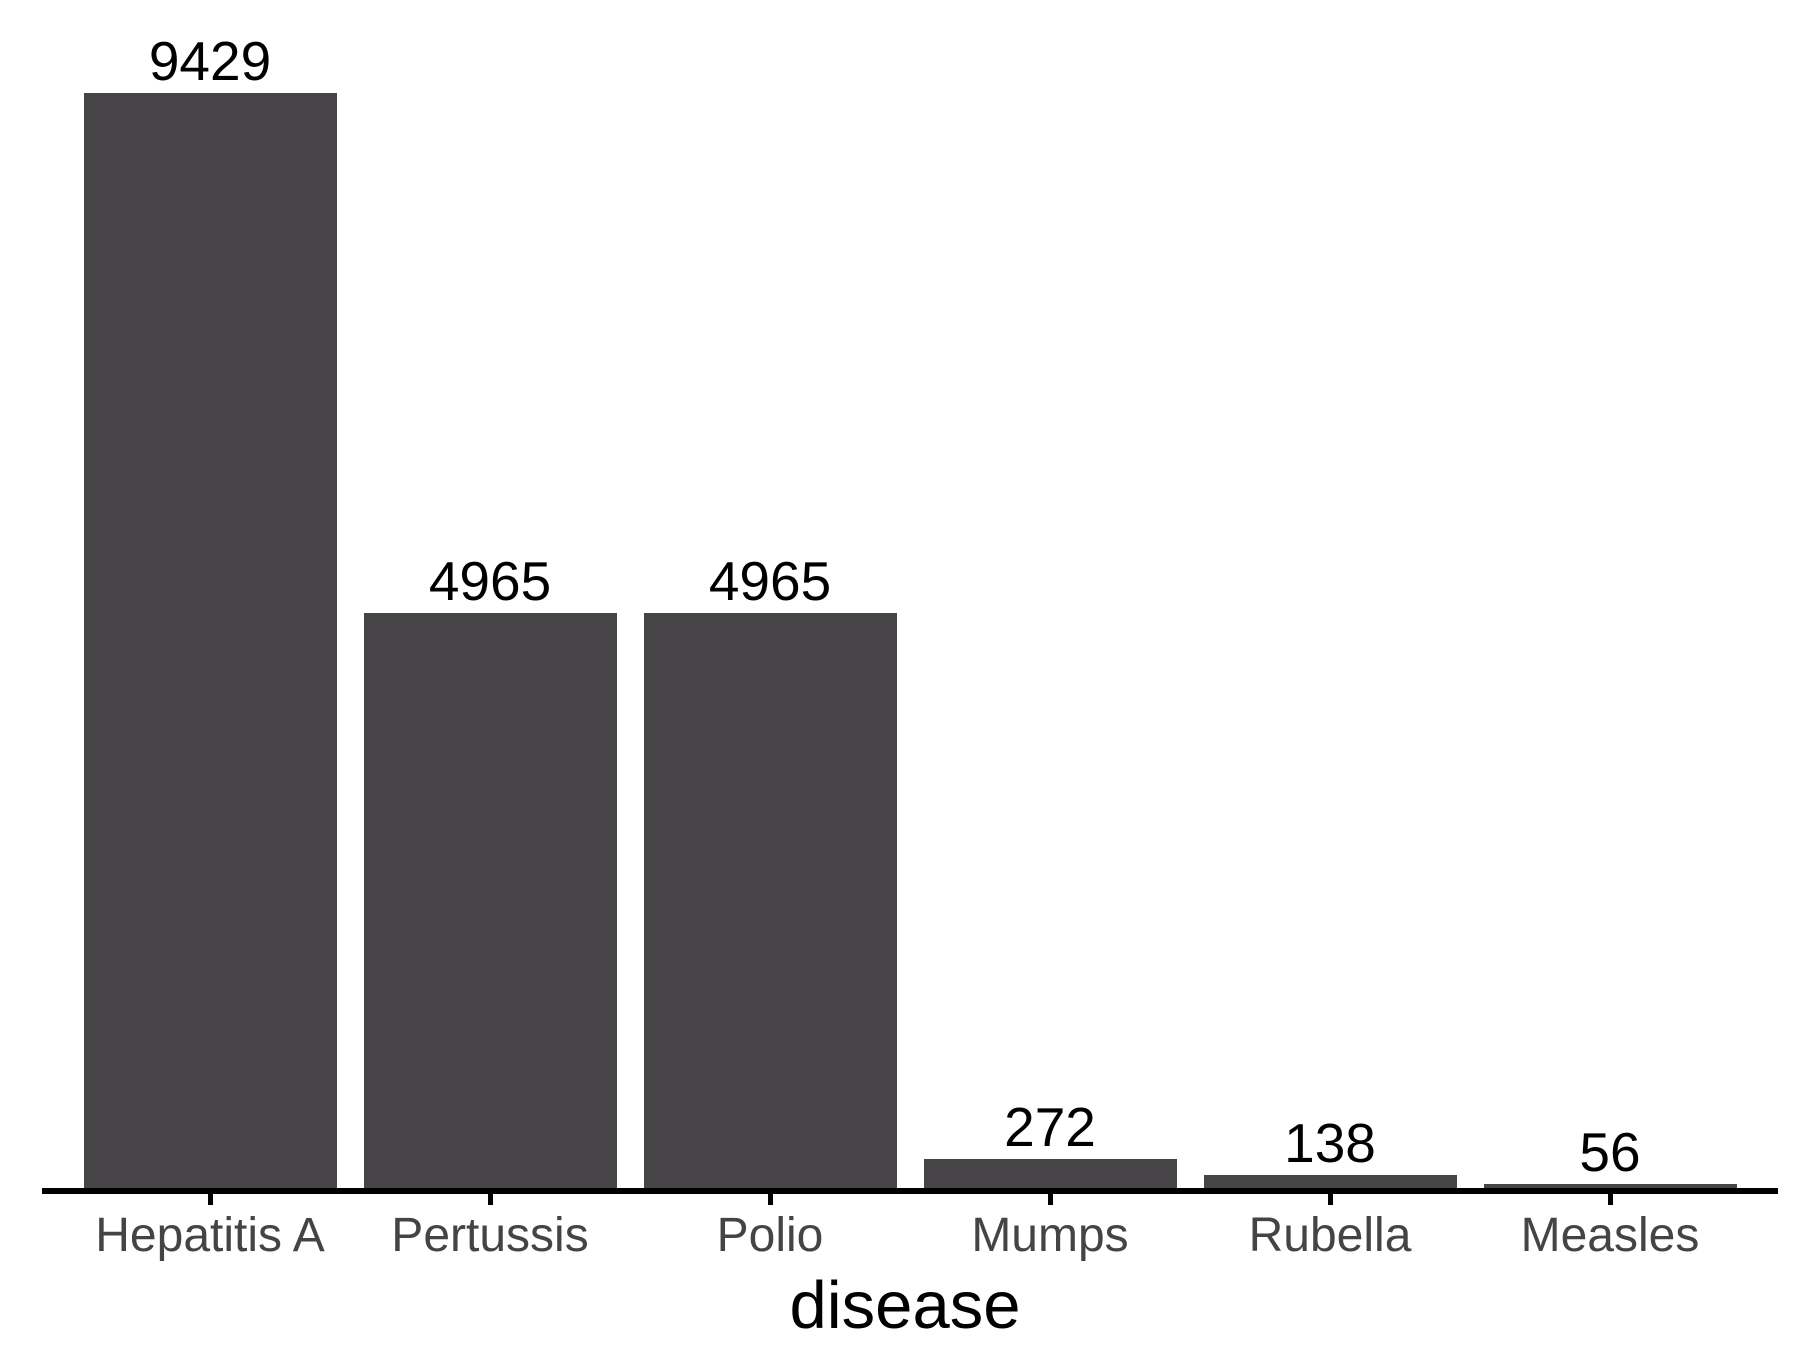  Describe the element at coordinates (1330, 1183) in the screenshot. I see `bar-rubella` at that location.